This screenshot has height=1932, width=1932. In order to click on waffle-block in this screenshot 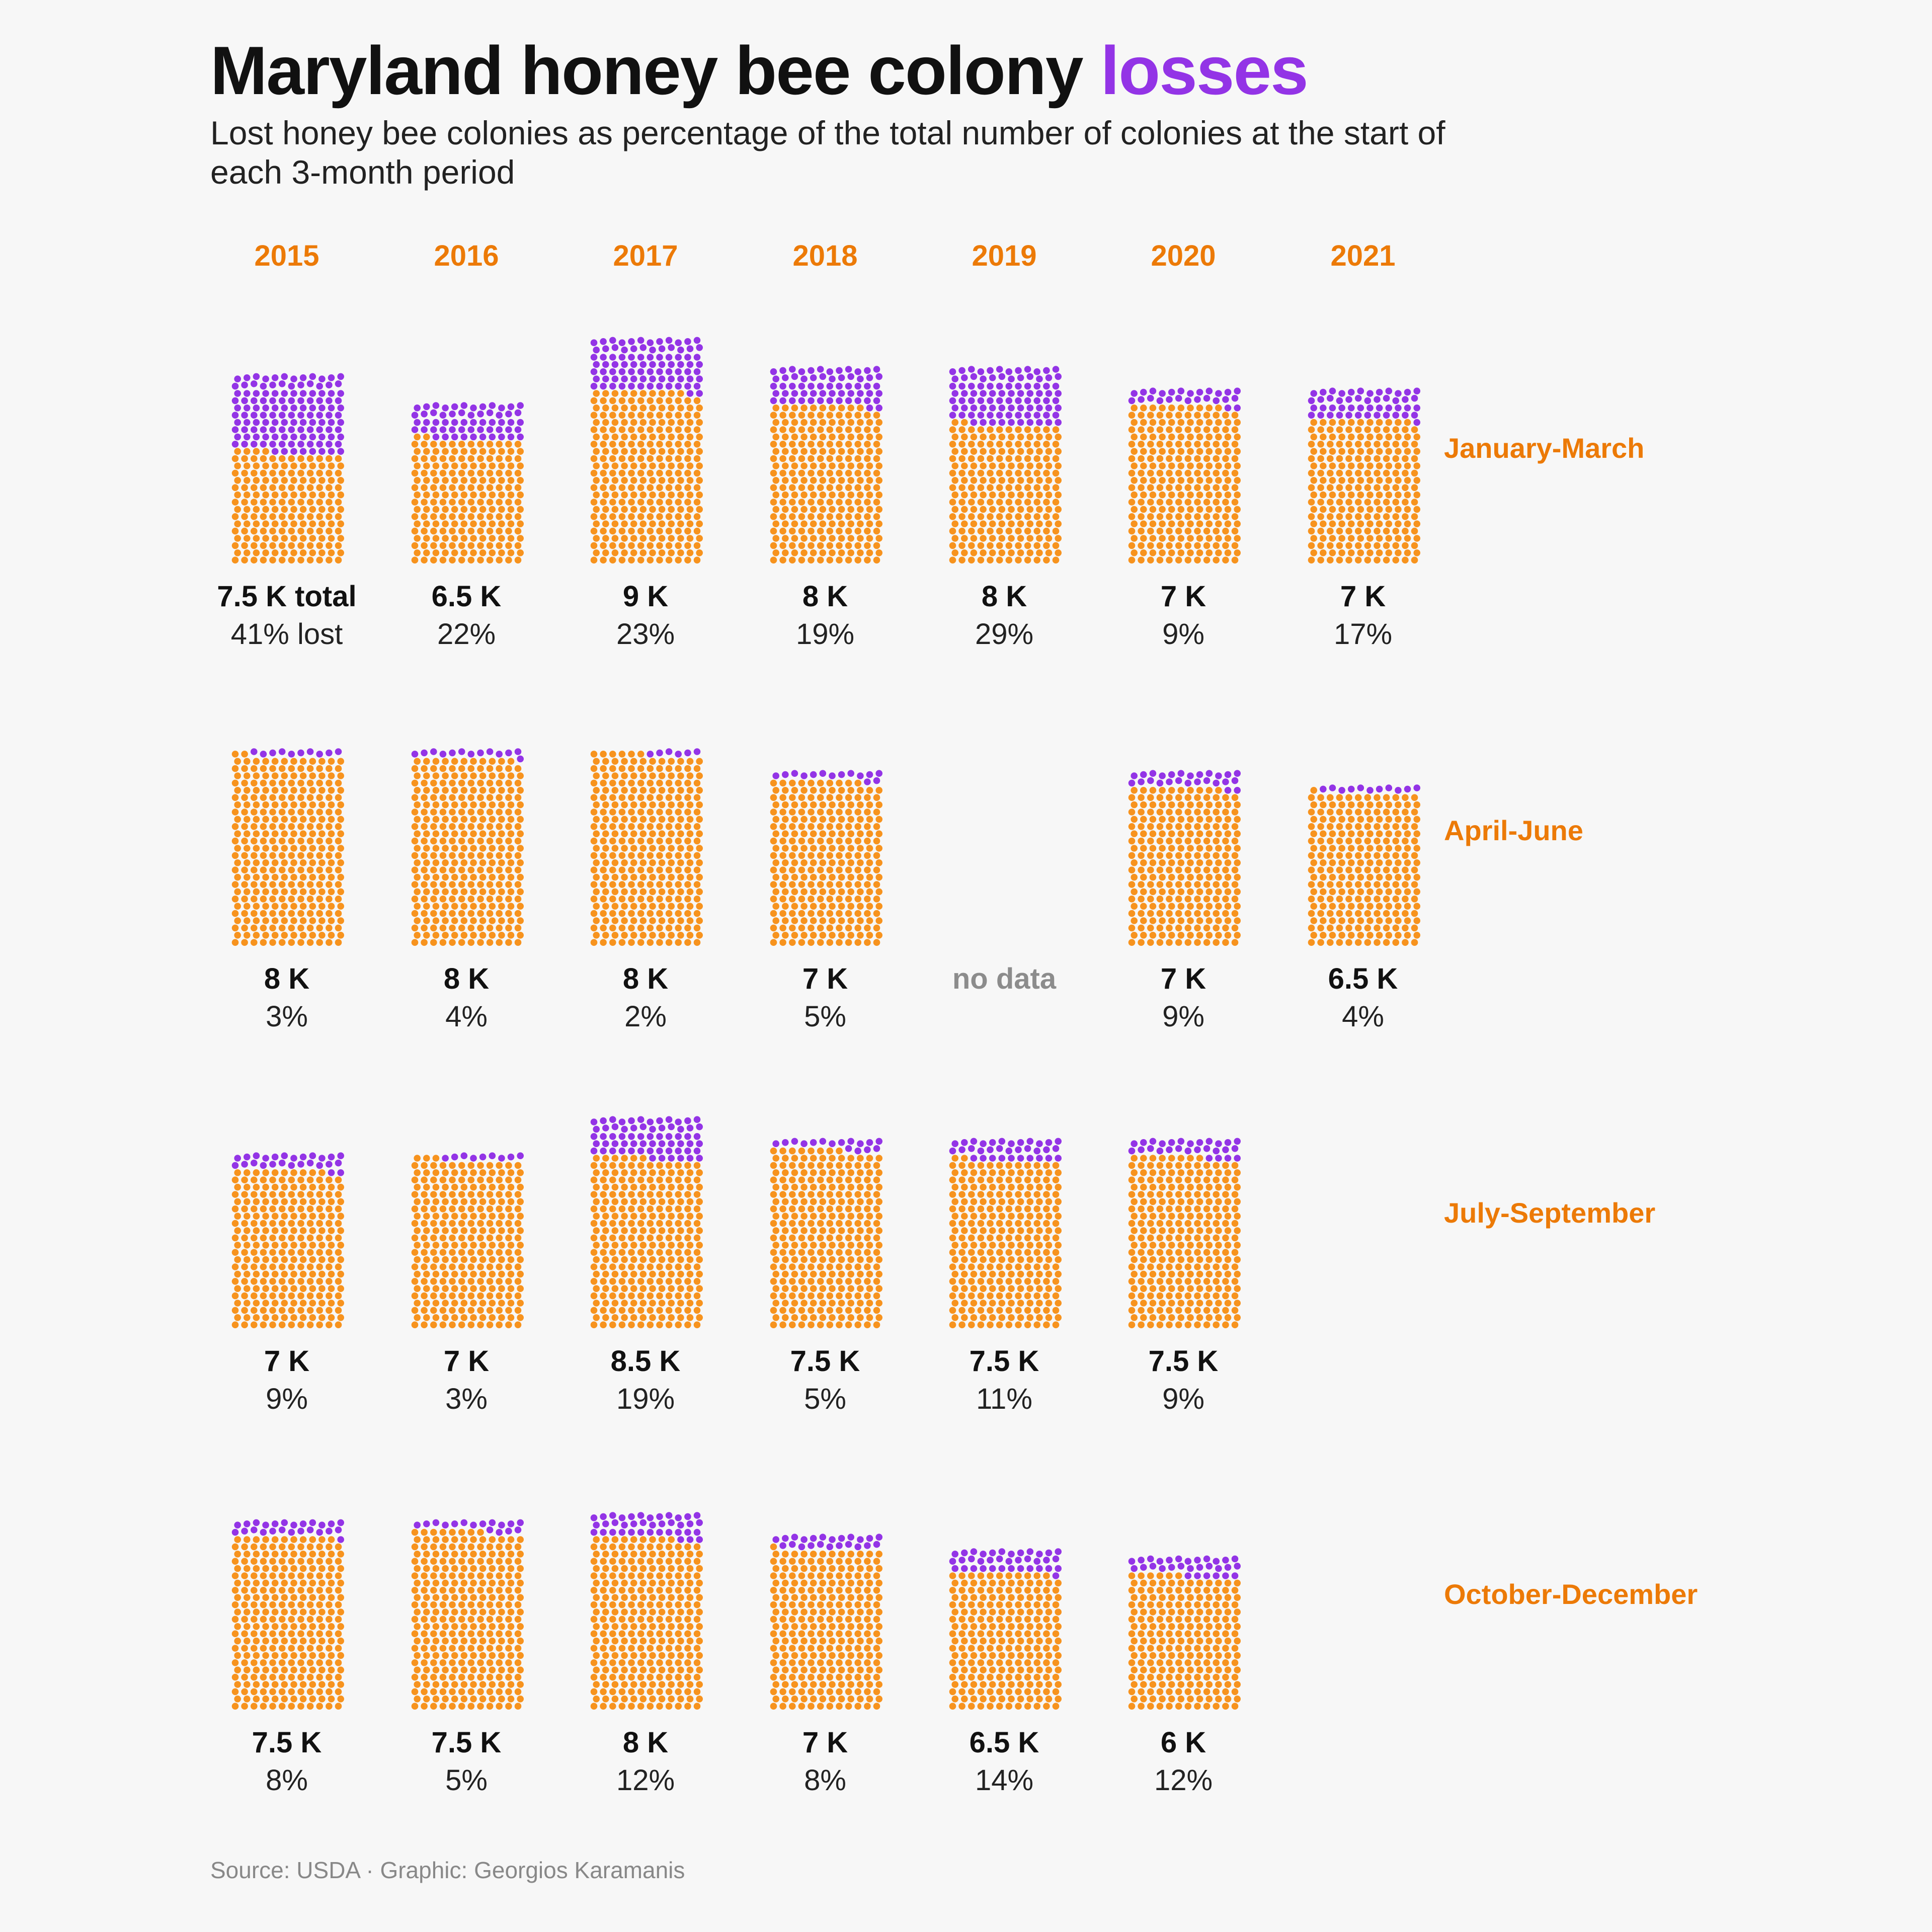, I will do `click(288, 468)`.